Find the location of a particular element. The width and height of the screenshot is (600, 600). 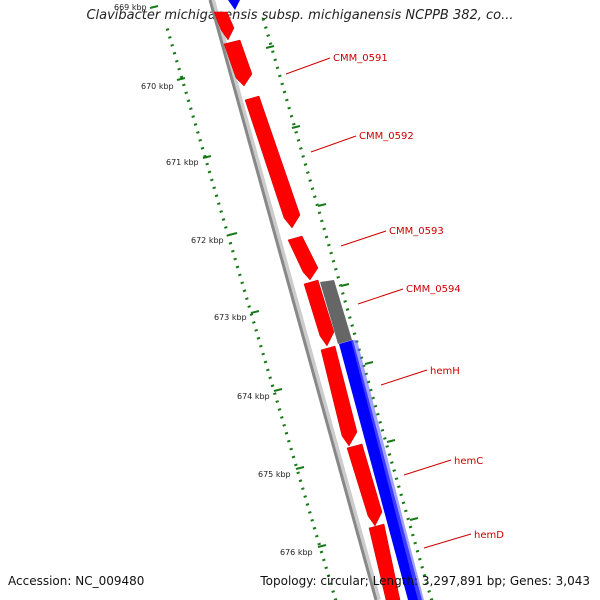

other-feature is located at coordinates (336, 312).